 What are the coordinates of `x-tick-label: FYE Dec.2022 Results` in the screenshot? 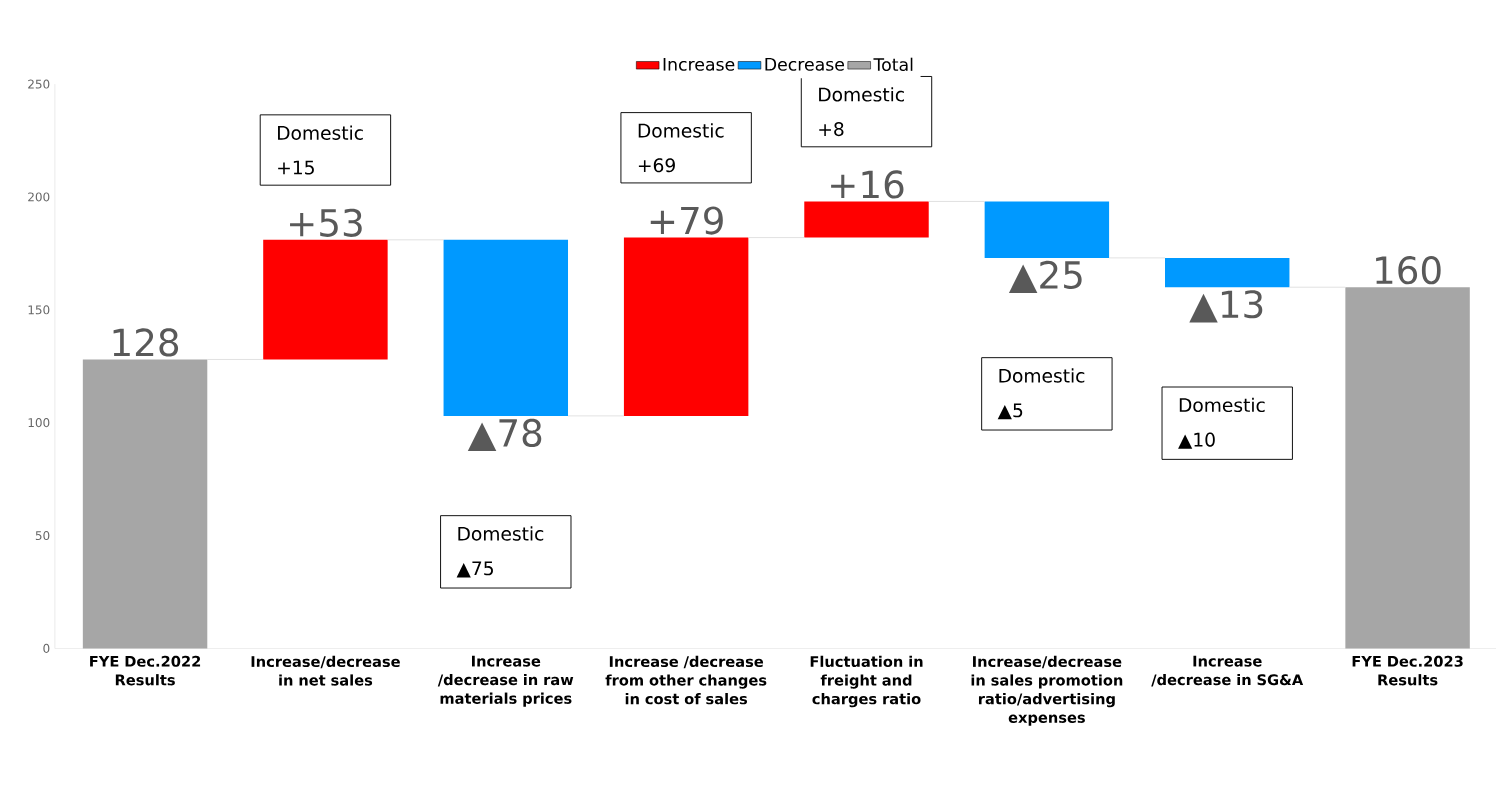 It's located at (145, 670).